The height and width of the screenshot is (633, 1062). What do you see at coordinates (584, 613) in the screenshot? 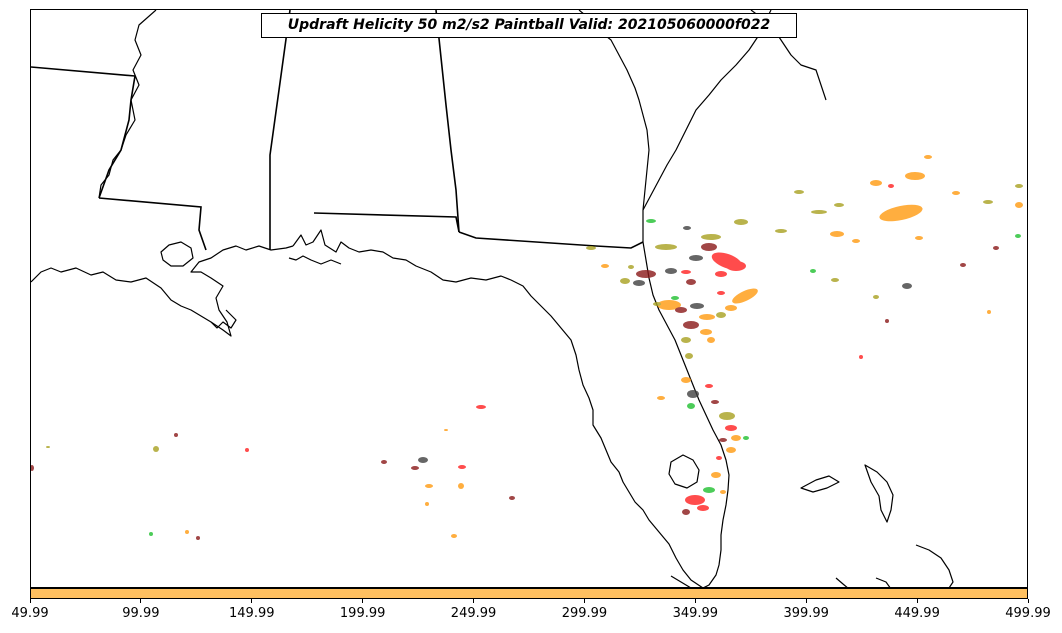
I see `colorbar-tick-label: 299.99` at bounding box center [584, 613].